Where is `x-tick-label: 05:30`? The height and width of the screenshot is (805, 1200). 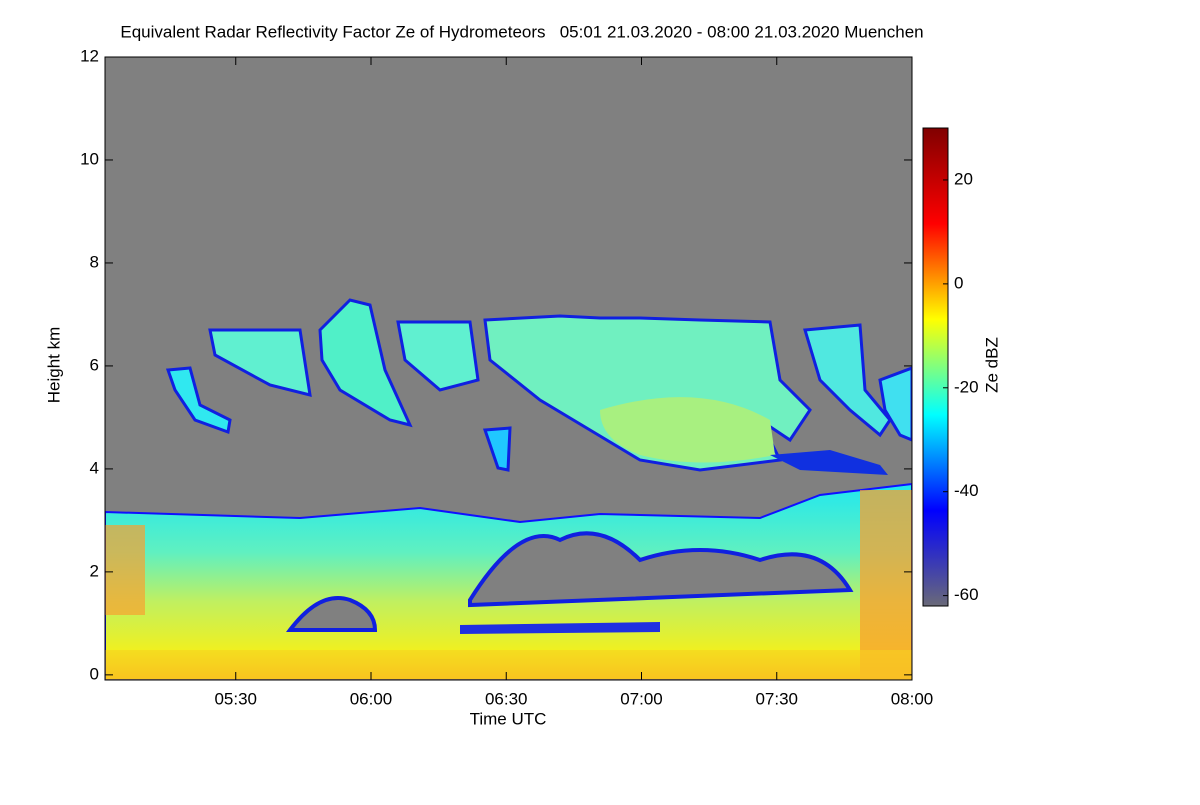
x-tick-label: 05:30 is located at coordinates (235, 698).